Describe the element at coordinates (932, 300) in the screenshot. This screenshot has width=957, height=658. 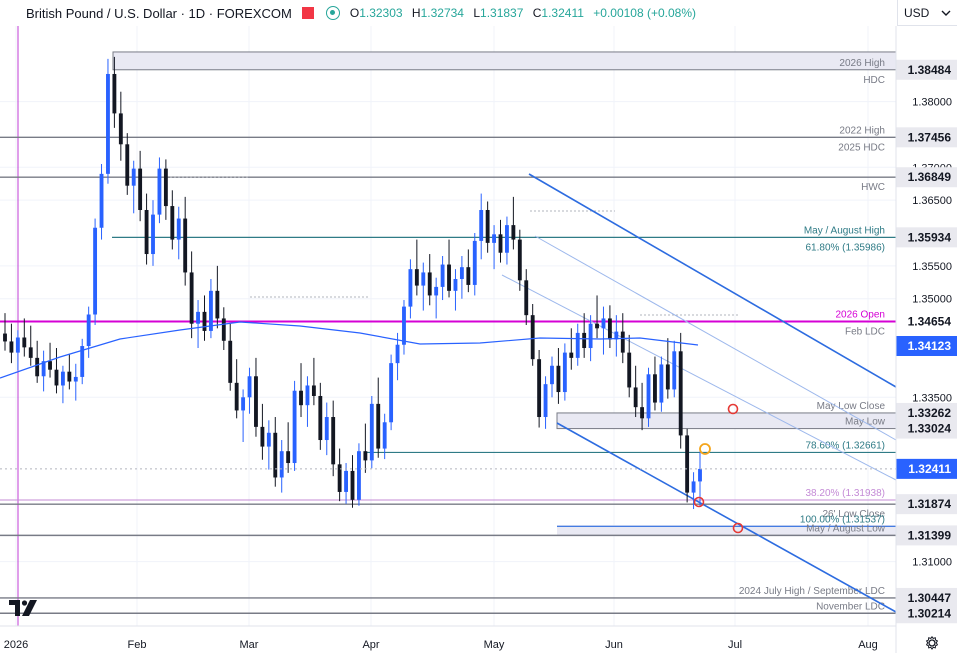
I see `y-tick-label: 1.35000` at that location.